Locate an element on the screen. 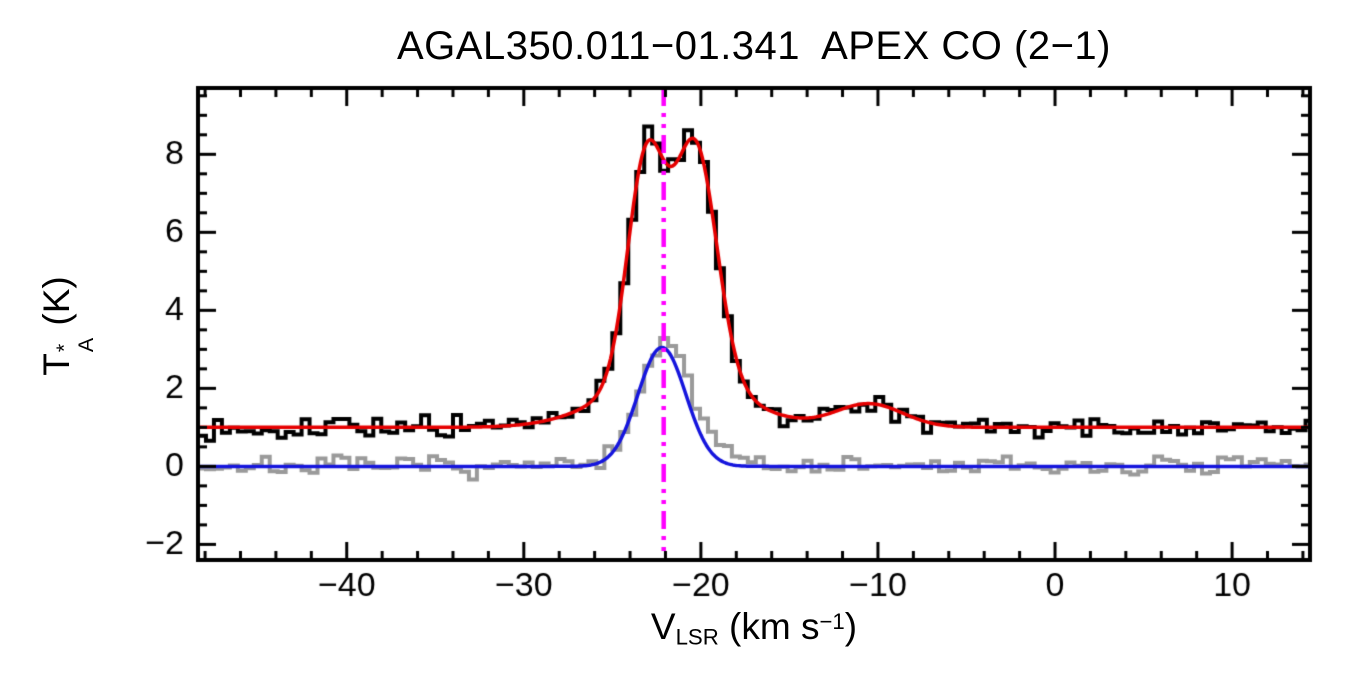 This screenshot has width=1350, height=675. x-axis-label: VLSR (km s−1) is located at coordinates (754, 628).